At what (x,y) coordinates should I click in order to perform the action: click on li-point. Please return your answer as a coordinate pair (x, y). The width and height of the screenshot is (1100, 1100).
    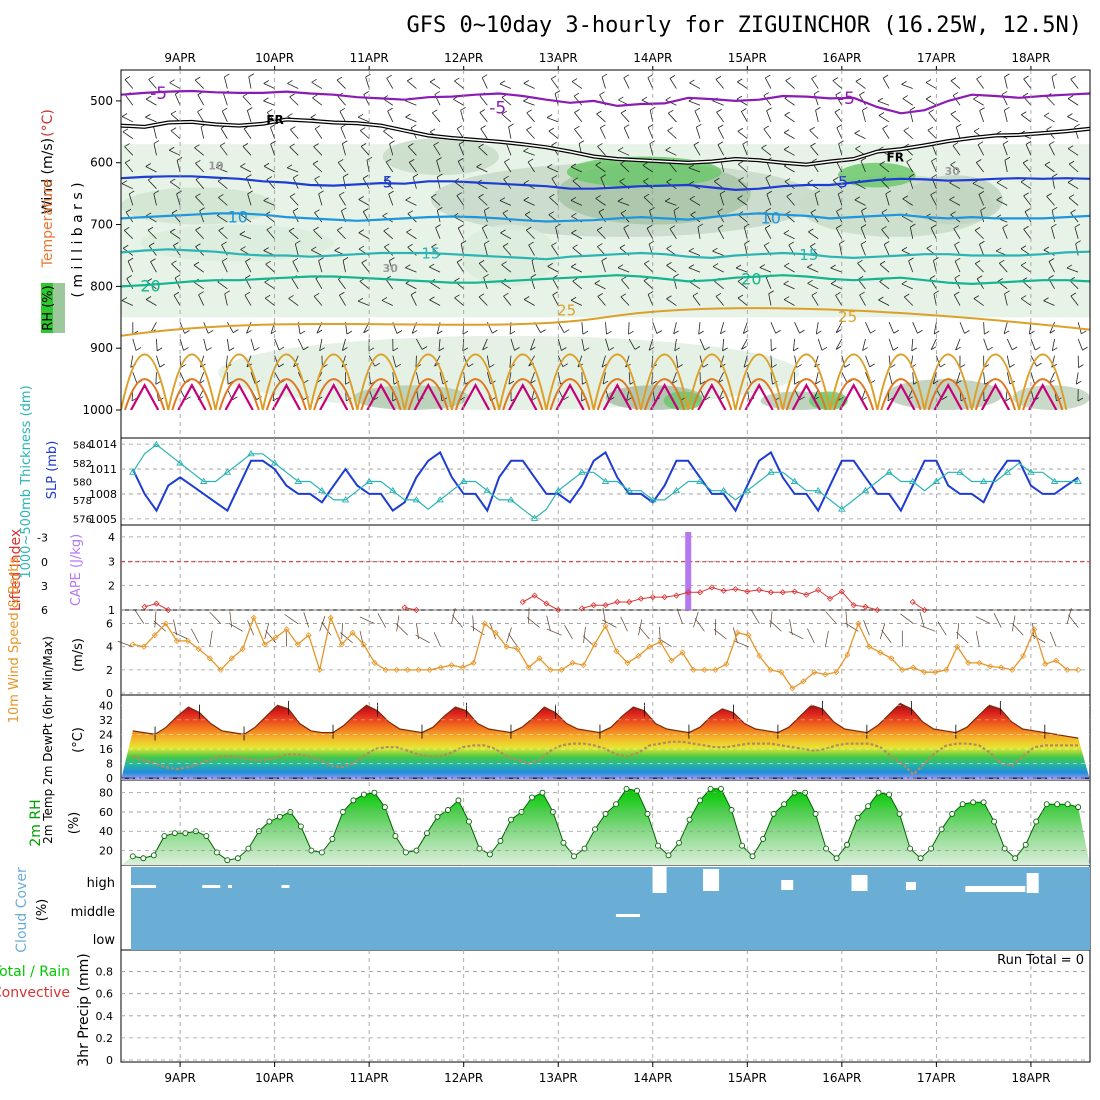
    Looking at the image, I should click on (641, 598).